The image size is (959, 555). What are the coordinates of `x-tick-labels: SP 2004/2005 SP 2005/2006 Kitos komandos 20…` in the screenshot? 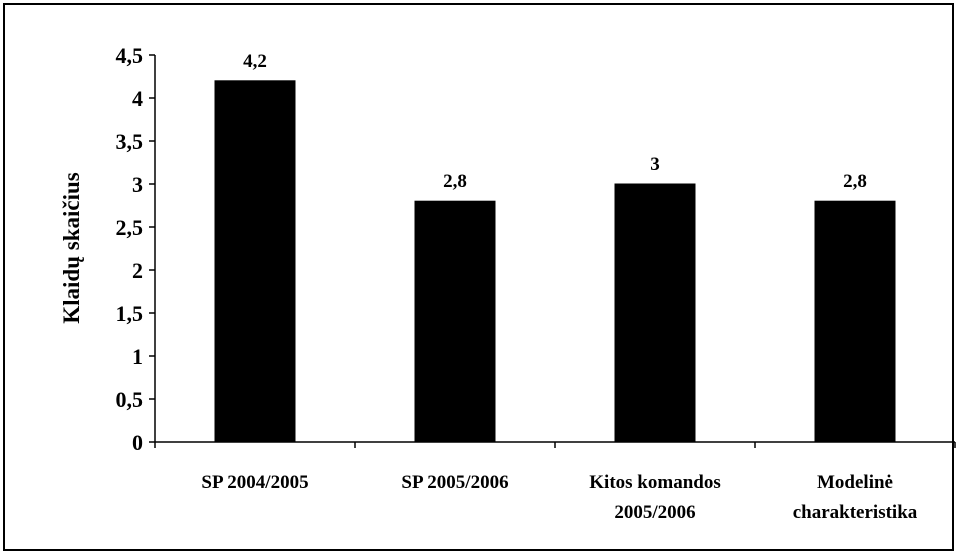 It's located at (559, 497).